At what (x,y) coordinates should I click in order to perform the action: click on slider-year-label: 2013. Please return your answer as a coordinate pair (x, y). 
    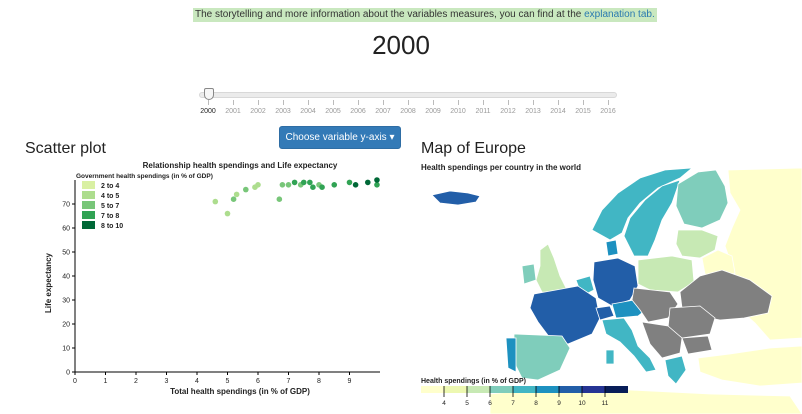
    Looking at the image, I should click on (533, 111).